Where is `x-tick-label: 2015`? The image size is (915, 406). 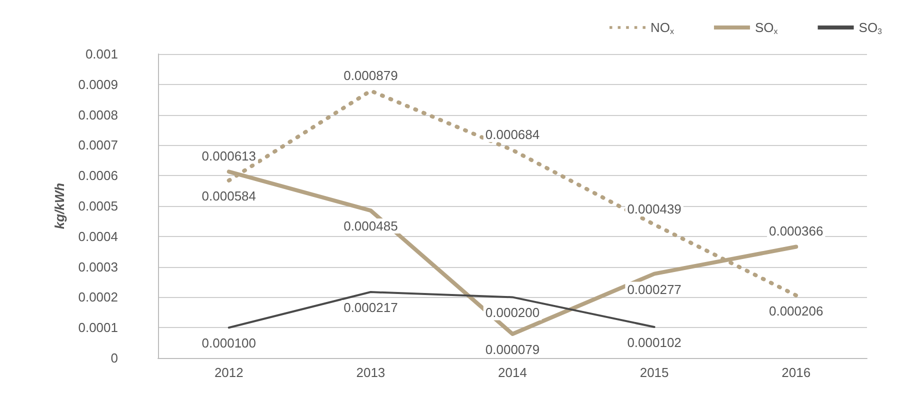 x-tick-label: 2015 is located at coordinates (654, 372).